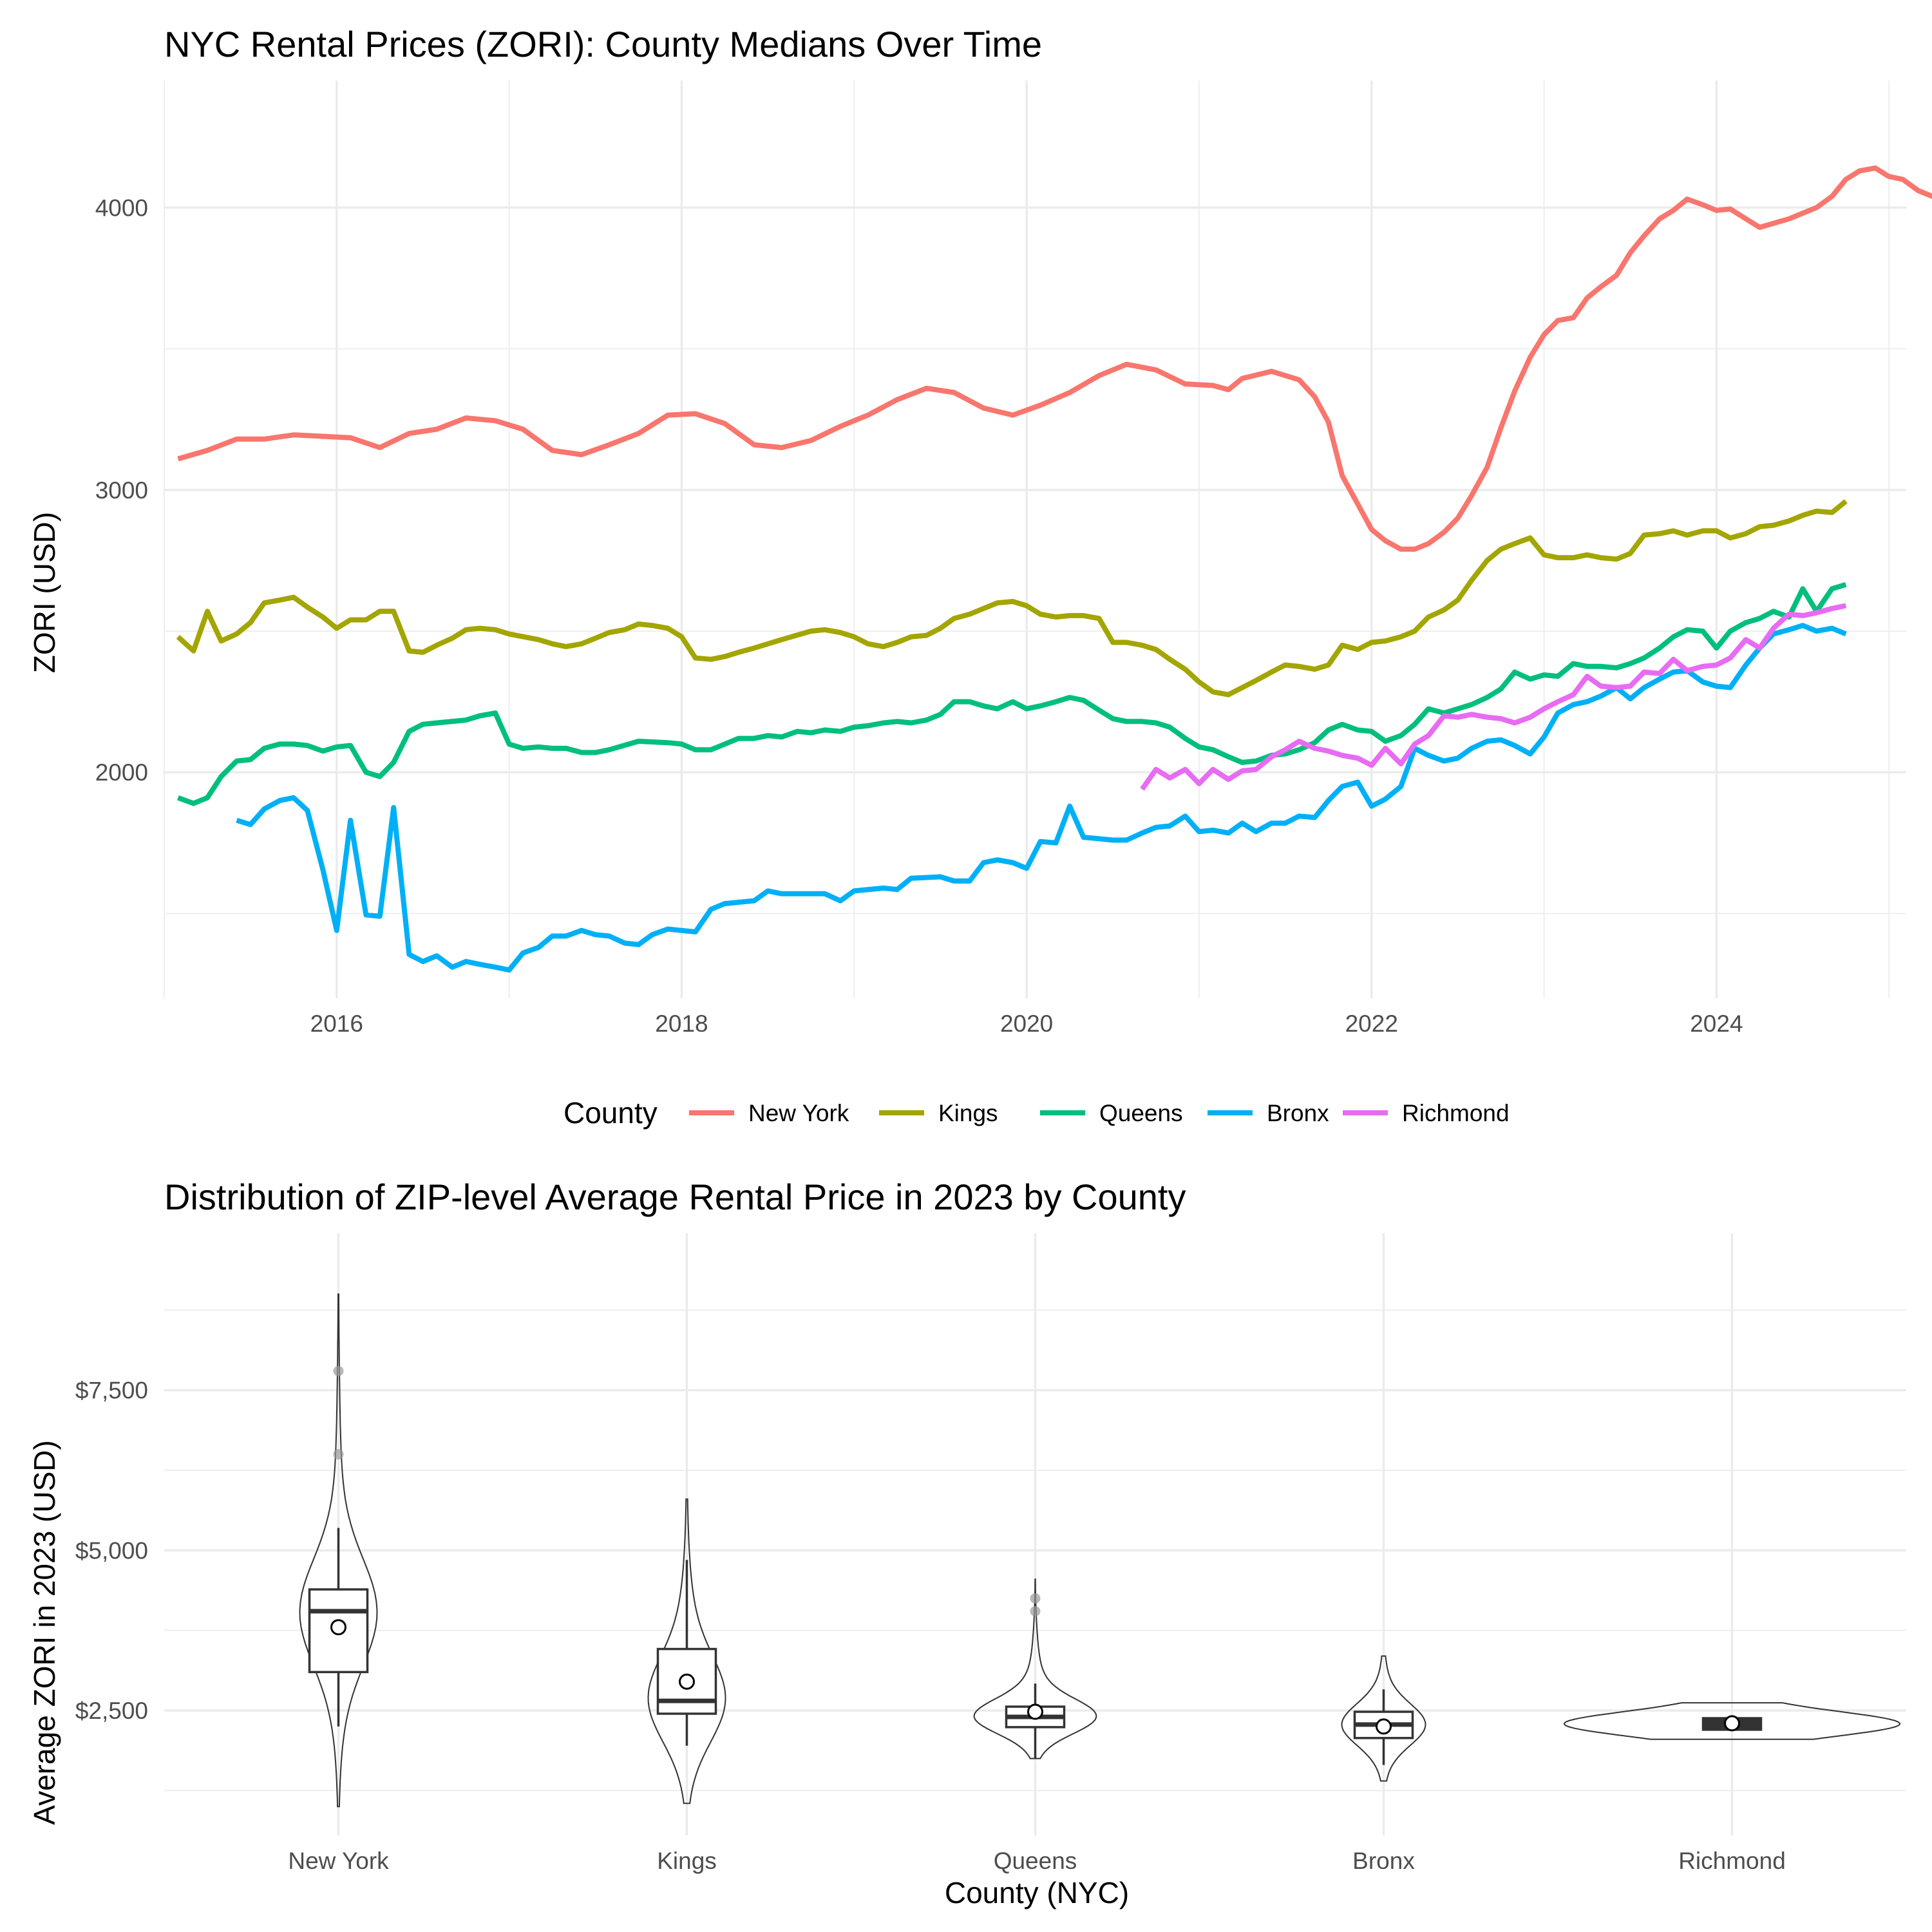  What do you see at coordinates (1141, 1113) in the screenshot?
I see `legend-label-queens: Queens` at bounding box center [1141, 1113].